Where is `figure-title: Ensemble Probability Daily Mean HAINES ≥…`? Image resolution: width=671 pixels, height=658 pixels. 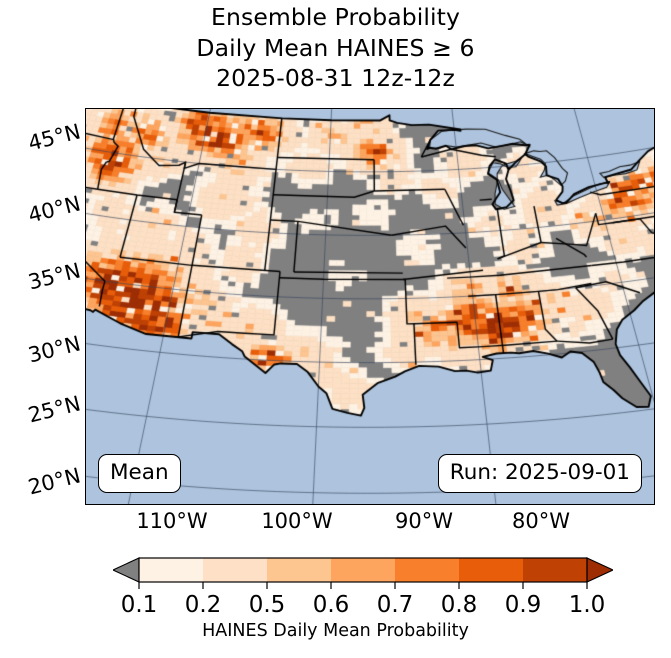 figure-title: Ensemble Probability Daily Mean HAINES ≥… is located at coordinates (335, 48).